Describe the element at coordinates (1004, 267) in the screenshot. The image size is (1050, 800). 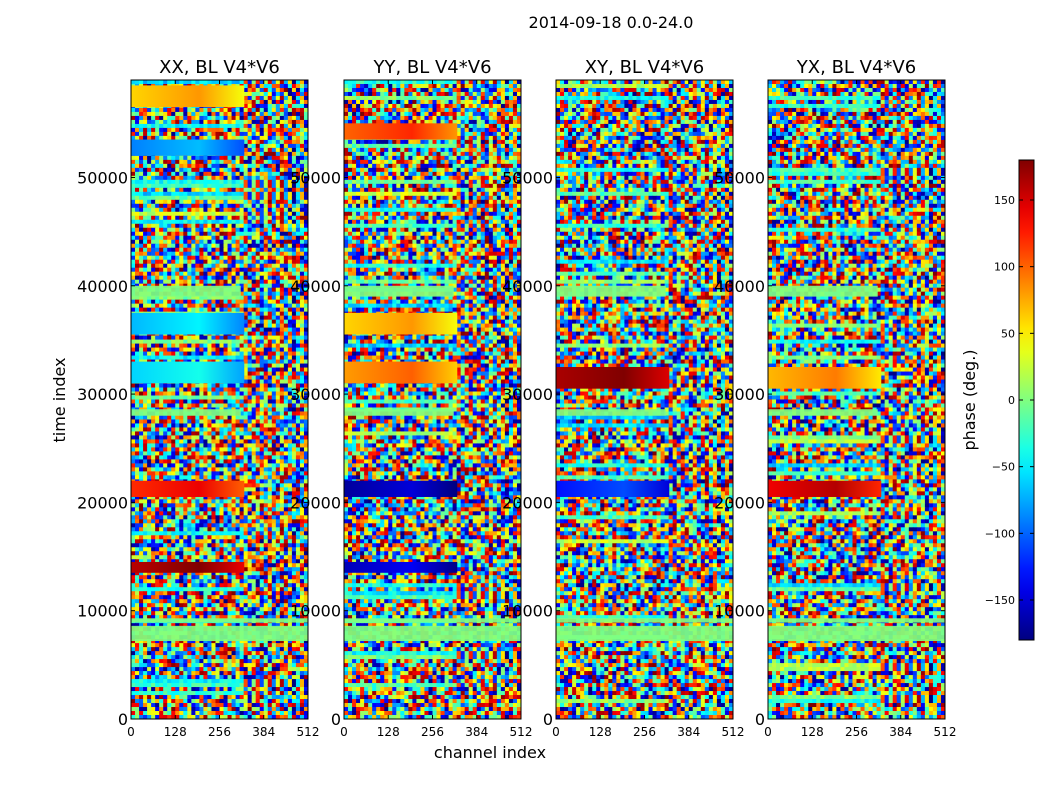
I see `colorbar-tick-label: 100` at that location.